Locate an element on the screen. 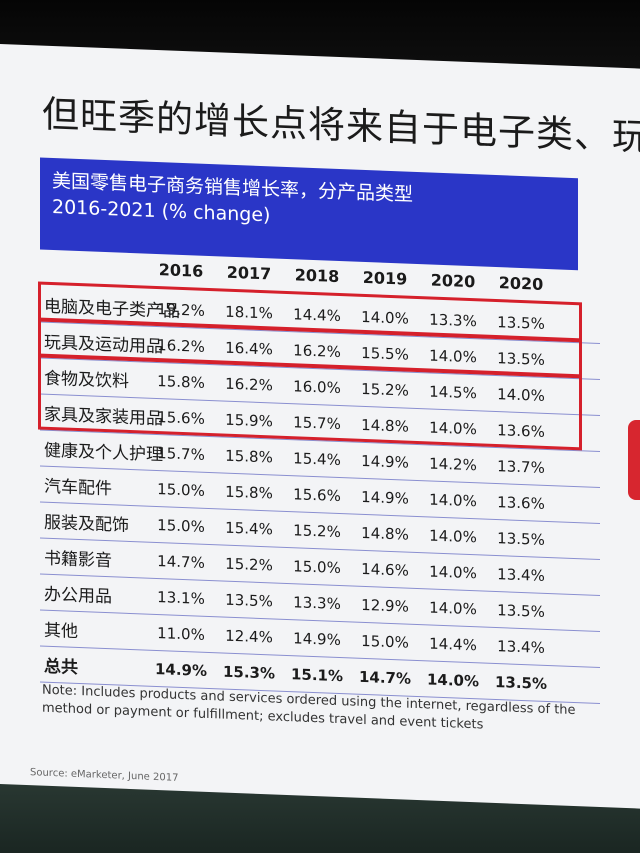 Image resolution: width=640 pixels, height=853 pixels. row-label: 办公用品 is located at coordinates (78, 596).